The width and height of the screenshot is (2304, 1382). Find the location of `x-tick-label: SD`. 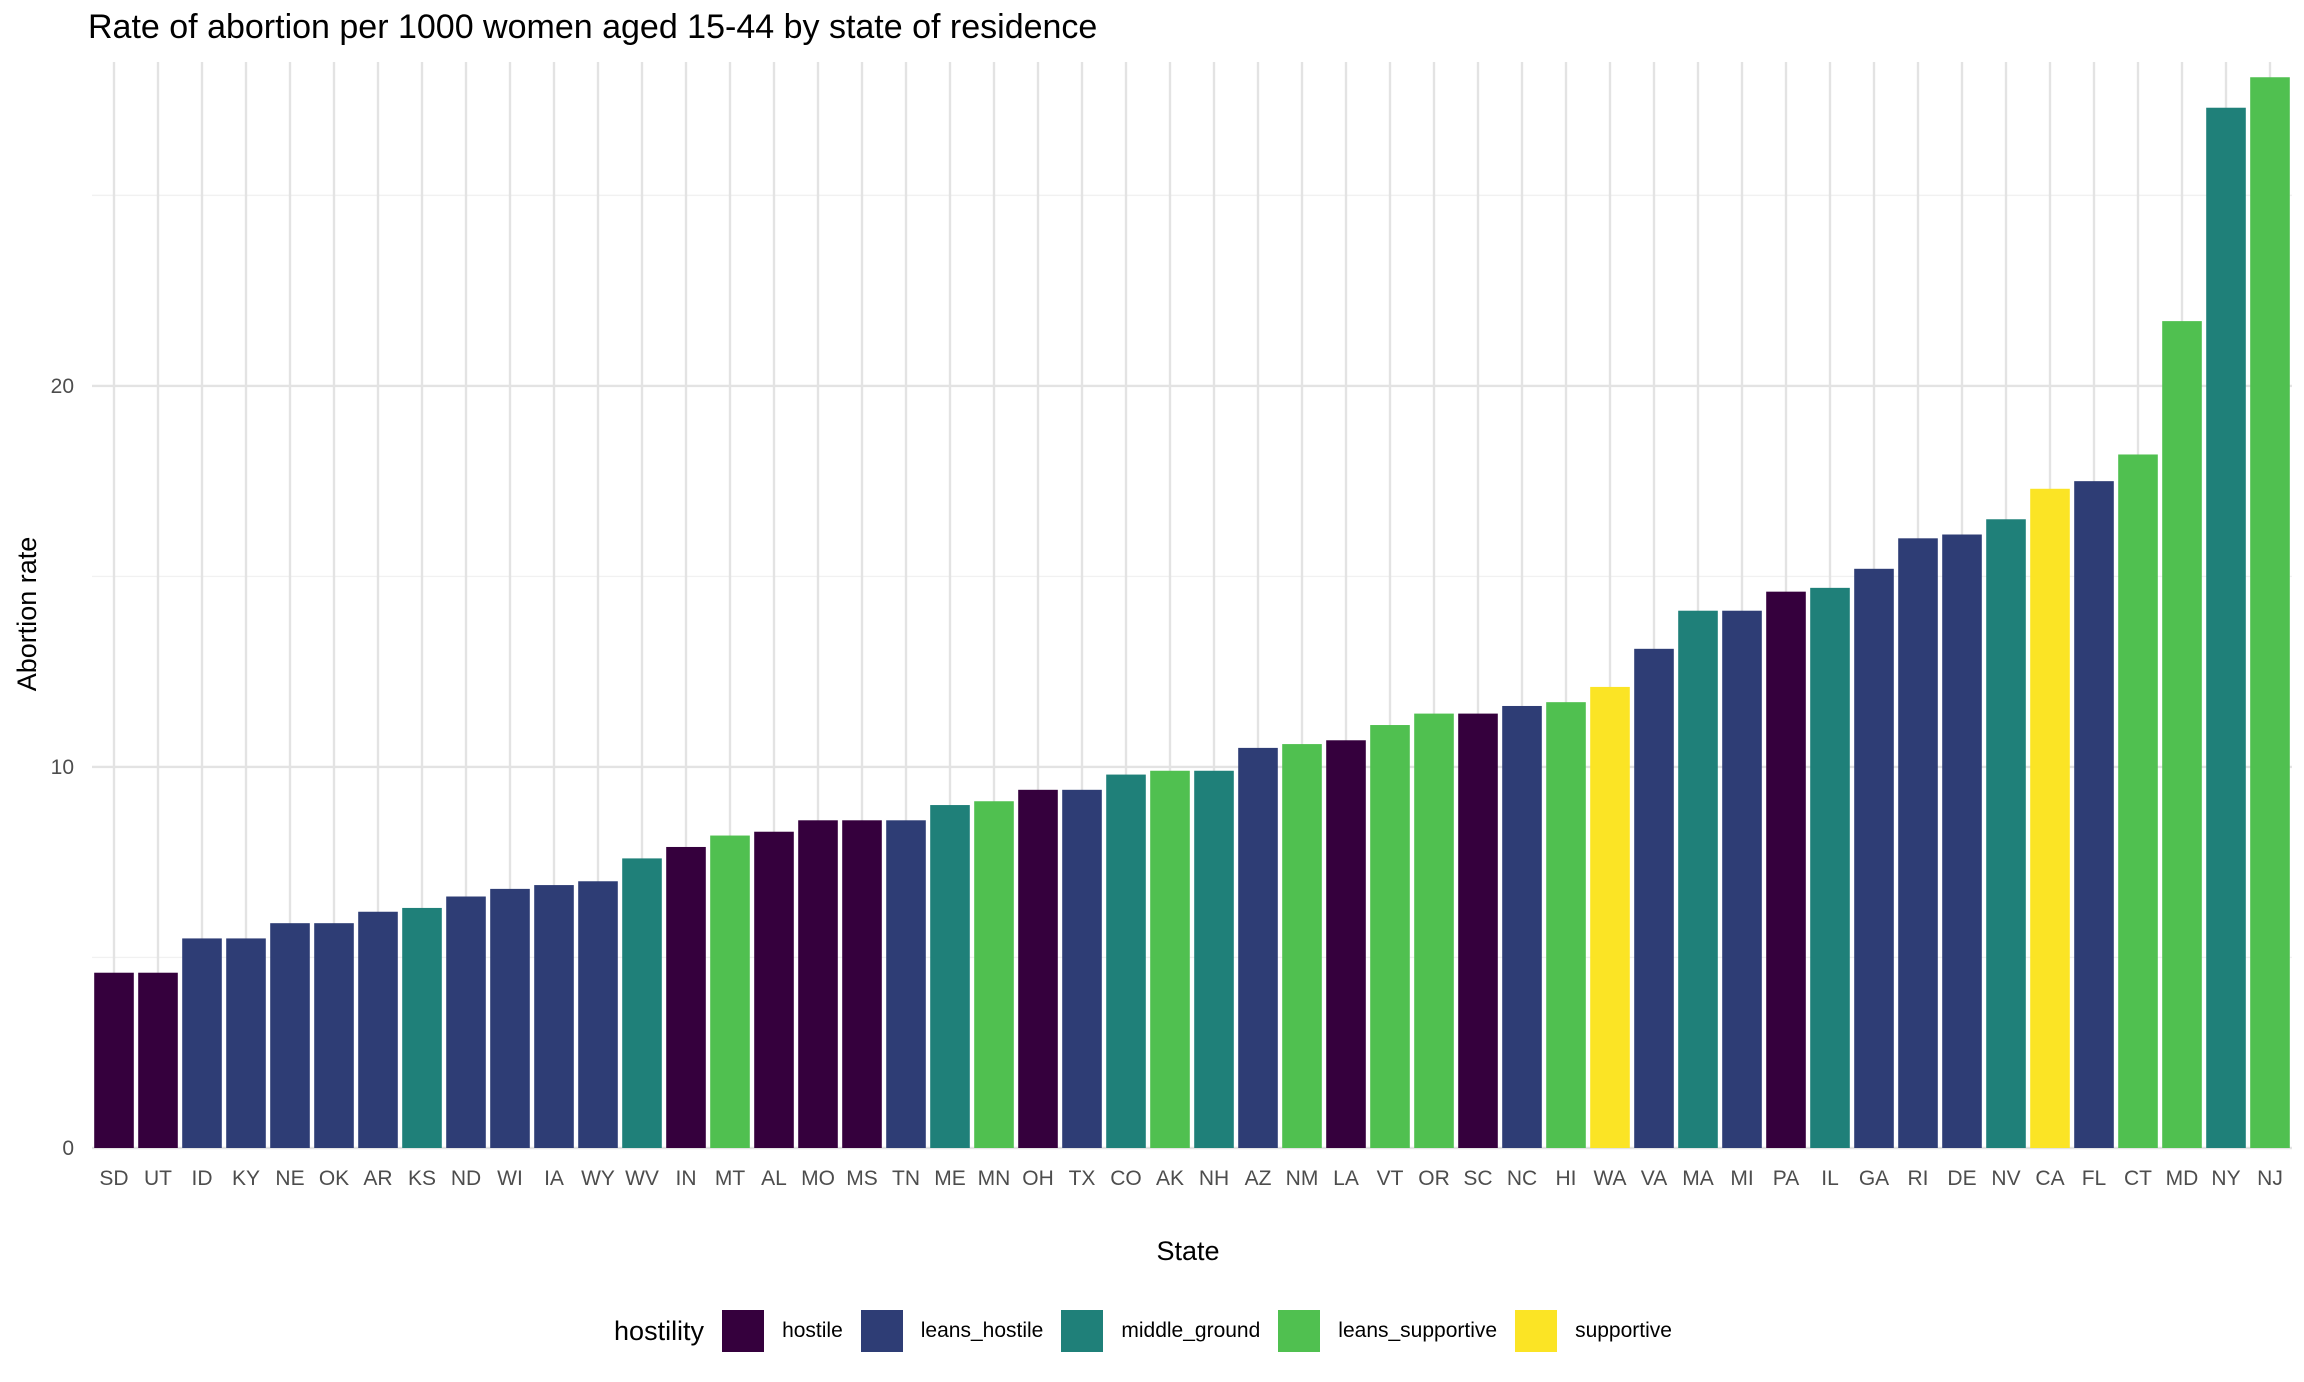

x-tick-label: SD is located at coordinates (113, 1178).